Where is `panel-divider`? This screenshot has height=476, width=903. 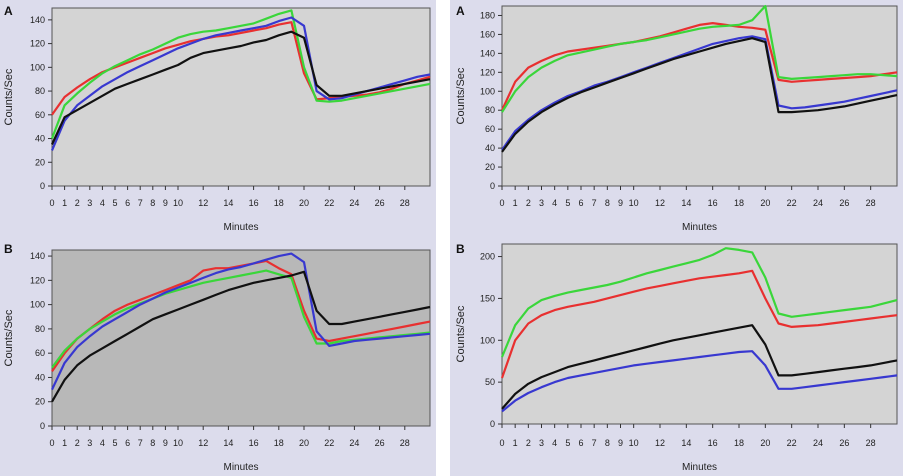
panel-divider is located at coordinates (443, 238).